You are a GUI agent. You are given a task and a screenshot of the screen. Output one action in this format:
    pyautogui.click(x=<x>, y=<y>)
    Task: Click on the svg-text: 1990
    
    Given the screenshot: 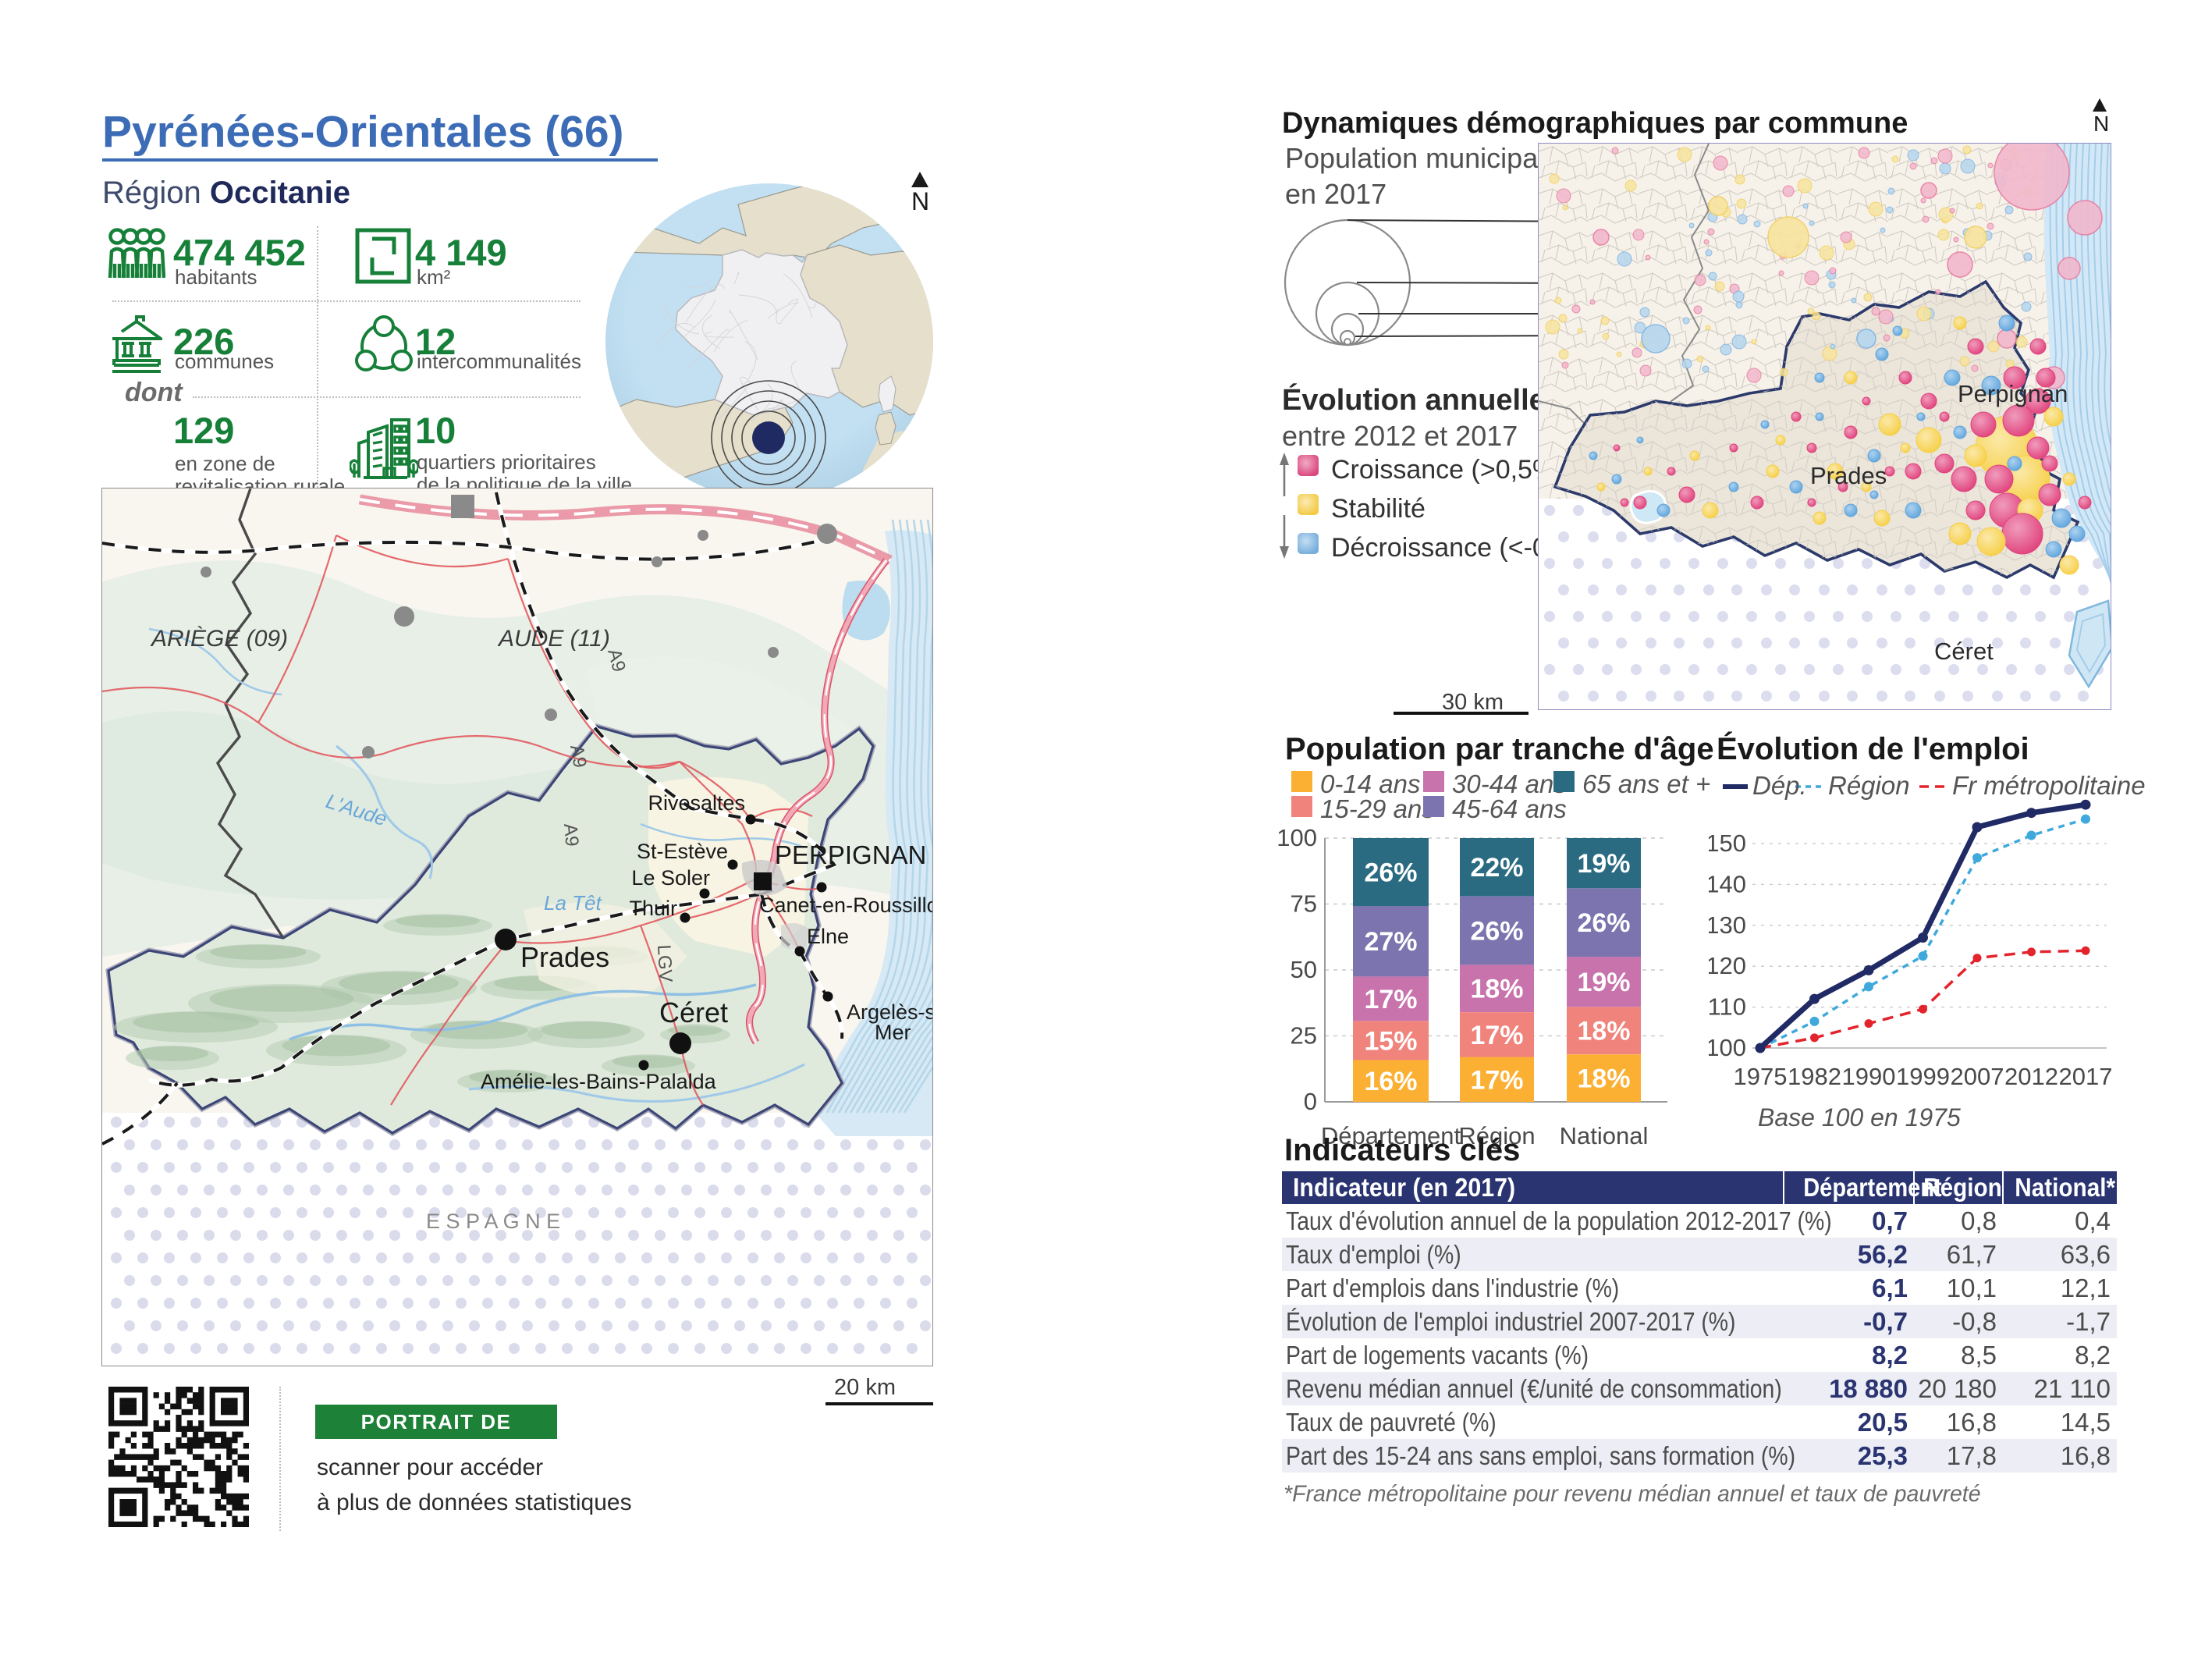 What is the action you would take?
    pyautogui.click(x=1869, y=1076)
    